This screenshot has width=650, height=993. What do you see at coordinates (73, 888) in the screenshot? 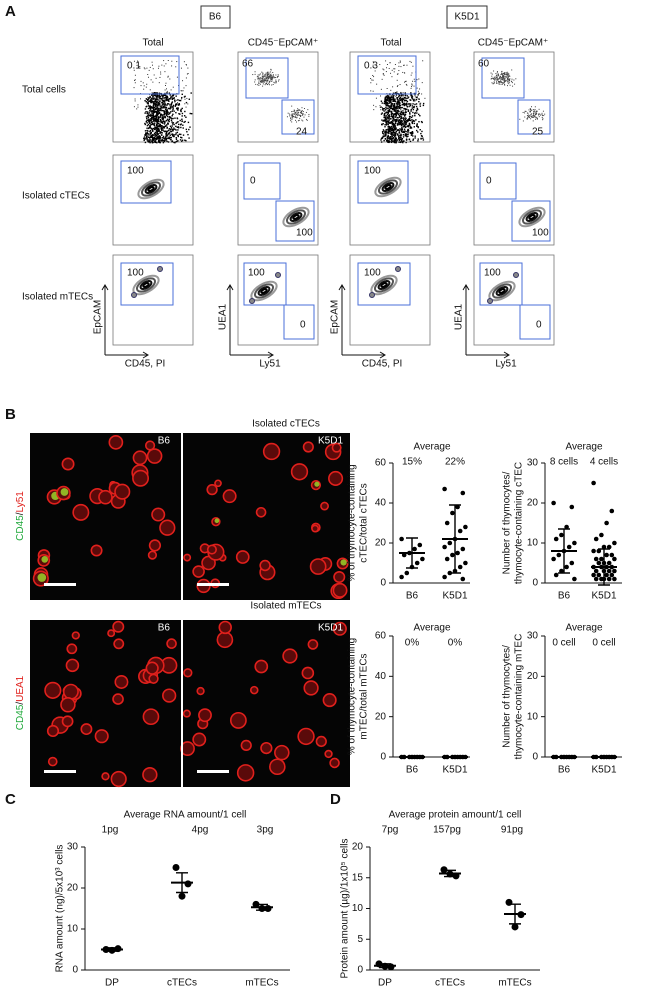
I see `y-tick-label: 20` at bounding box center [73, 888].